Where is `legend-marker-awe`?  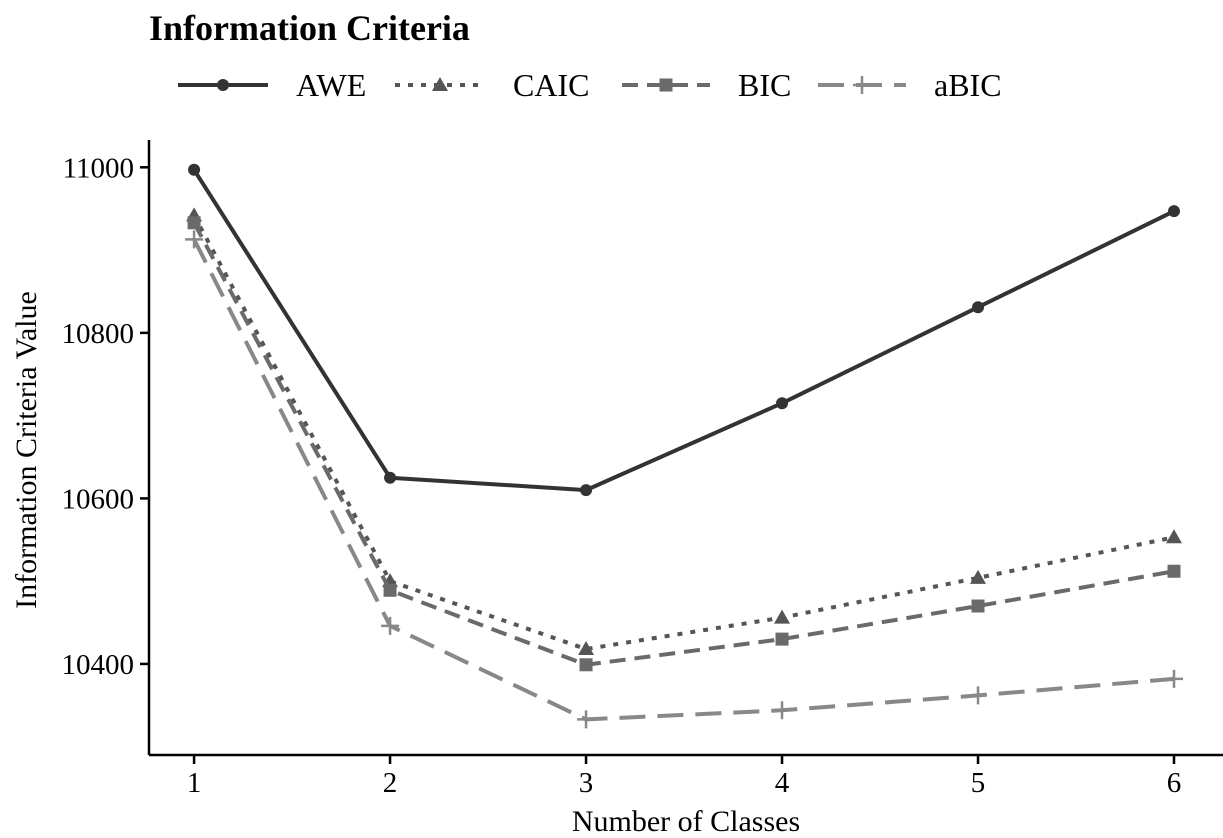
legend-marker-awe is located at coordinates (223, 85).